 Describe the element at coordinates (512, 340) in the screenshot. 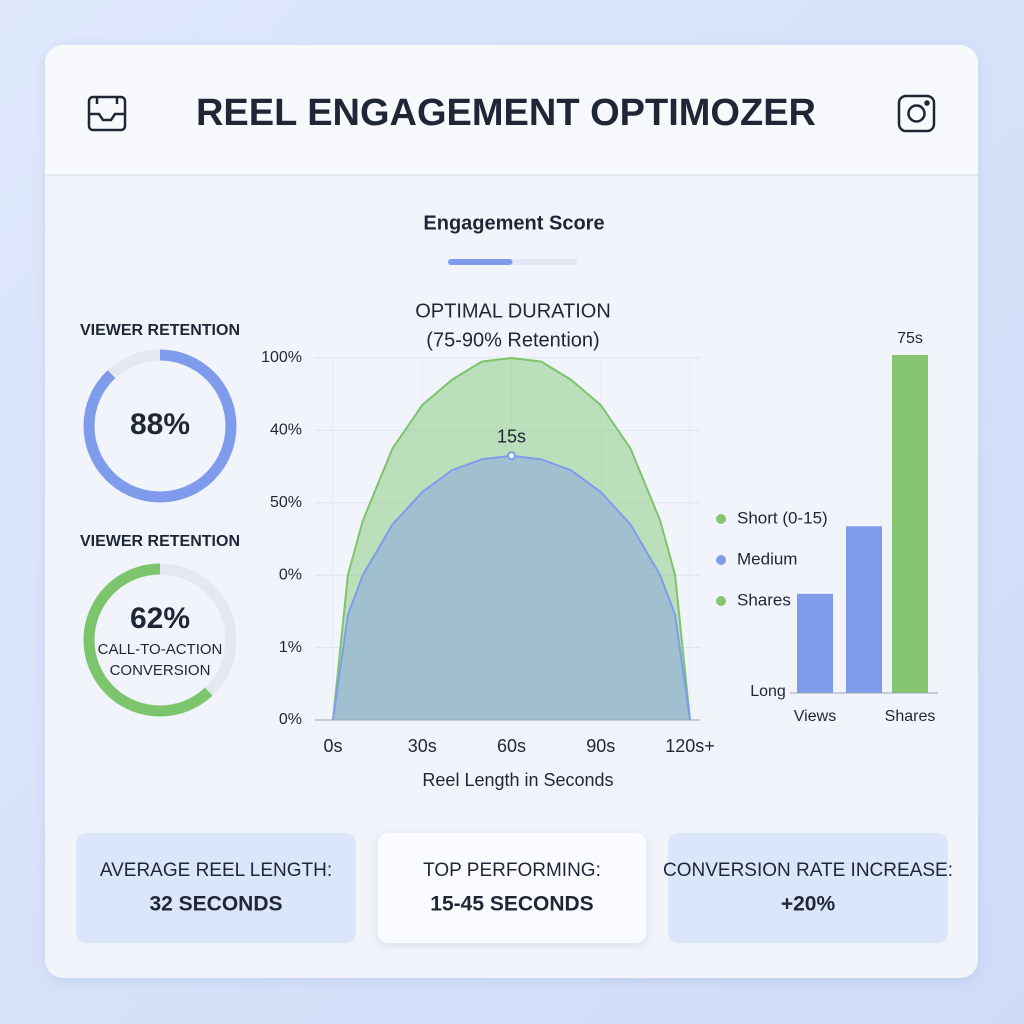

I see `chart-title: (75-90% Retention)` at that location.